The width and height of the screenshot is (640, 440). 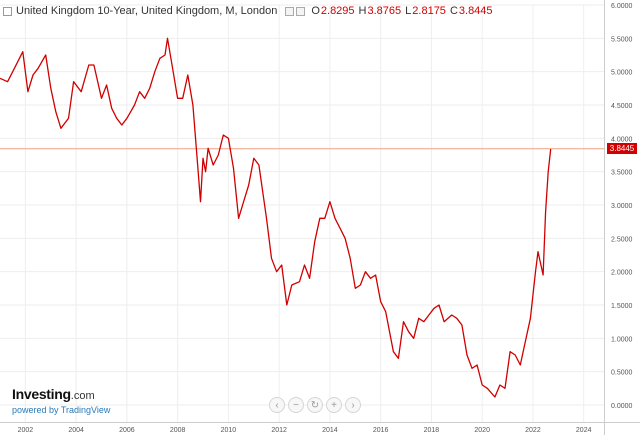 What do you see at coordinates (482, 430) in the screenshot?
I see `x-tick-label: 2020` at bounding box center [482, 430].